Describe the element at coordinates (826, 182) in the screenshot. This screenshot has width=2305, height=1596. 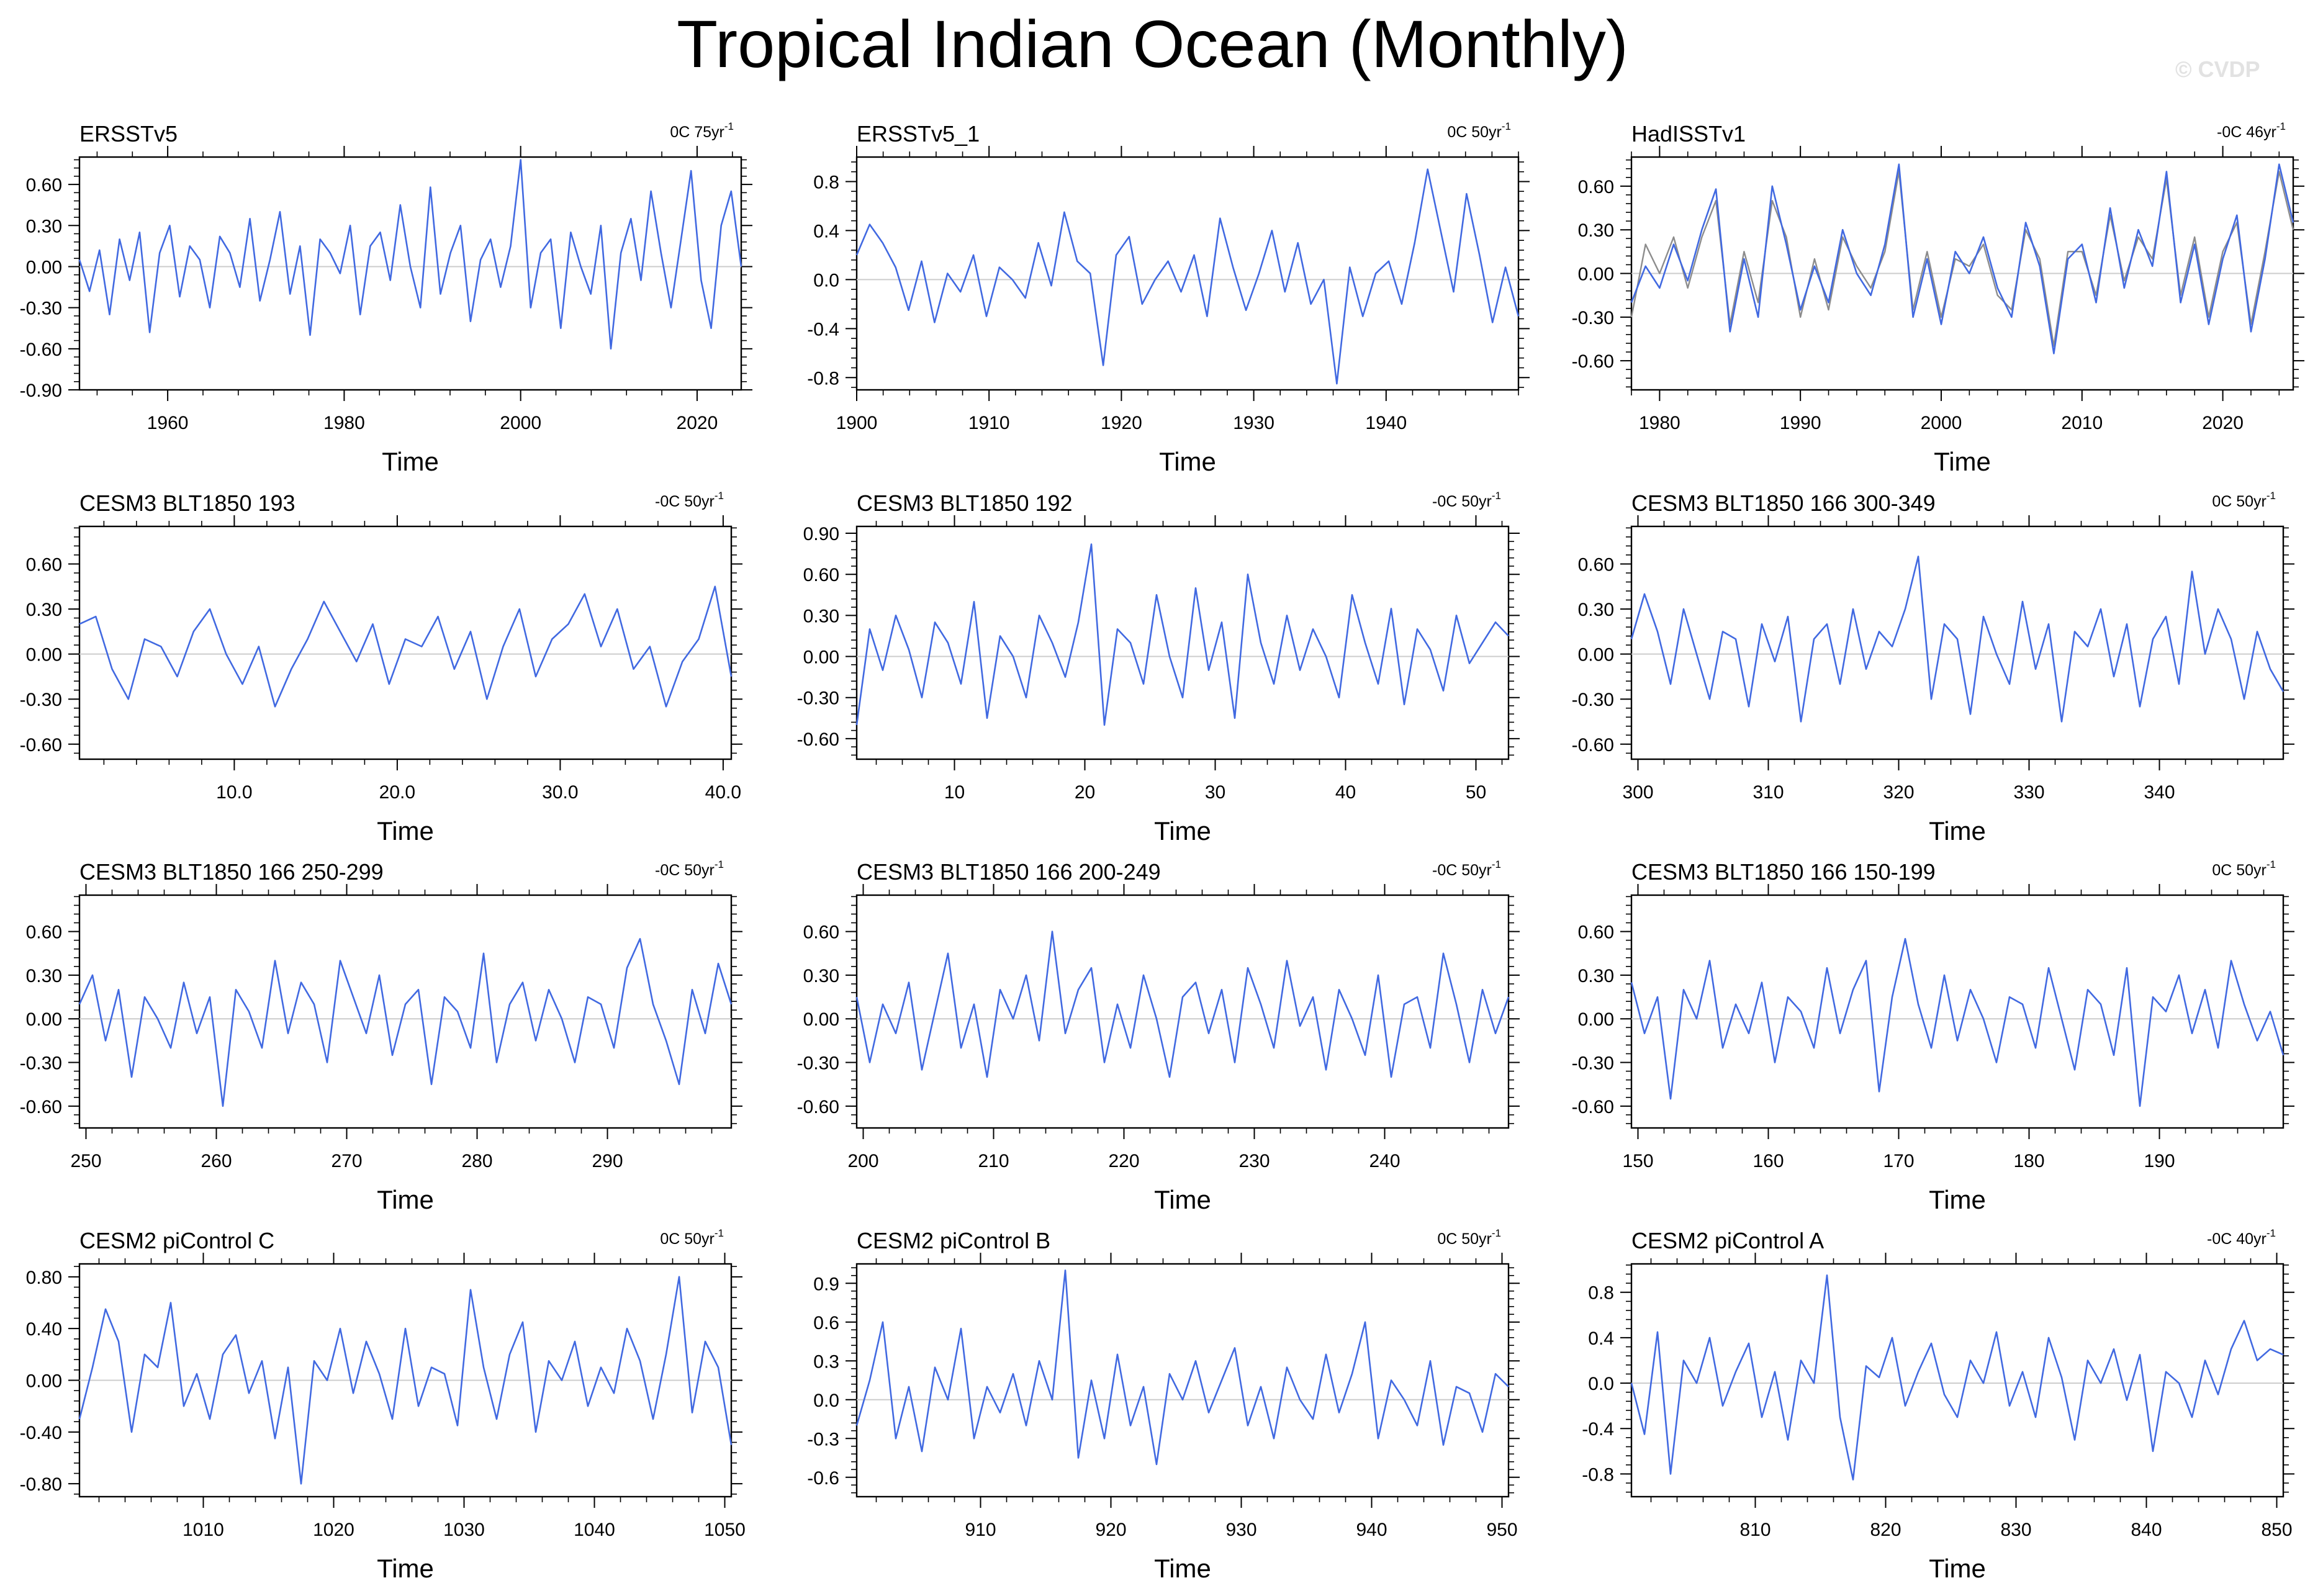
I see `y-tick-label: 0.8` at that location.